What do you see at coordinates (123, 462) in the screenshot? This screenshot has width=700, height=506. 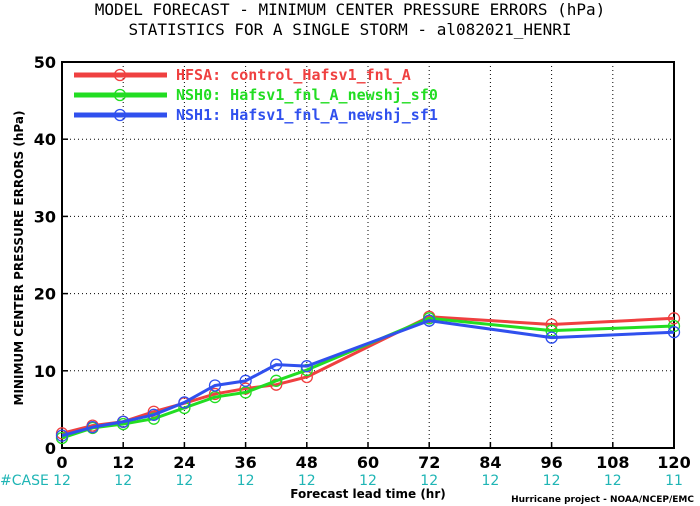 I see `x-tick-label: 12` at bounding box center [123, 462].